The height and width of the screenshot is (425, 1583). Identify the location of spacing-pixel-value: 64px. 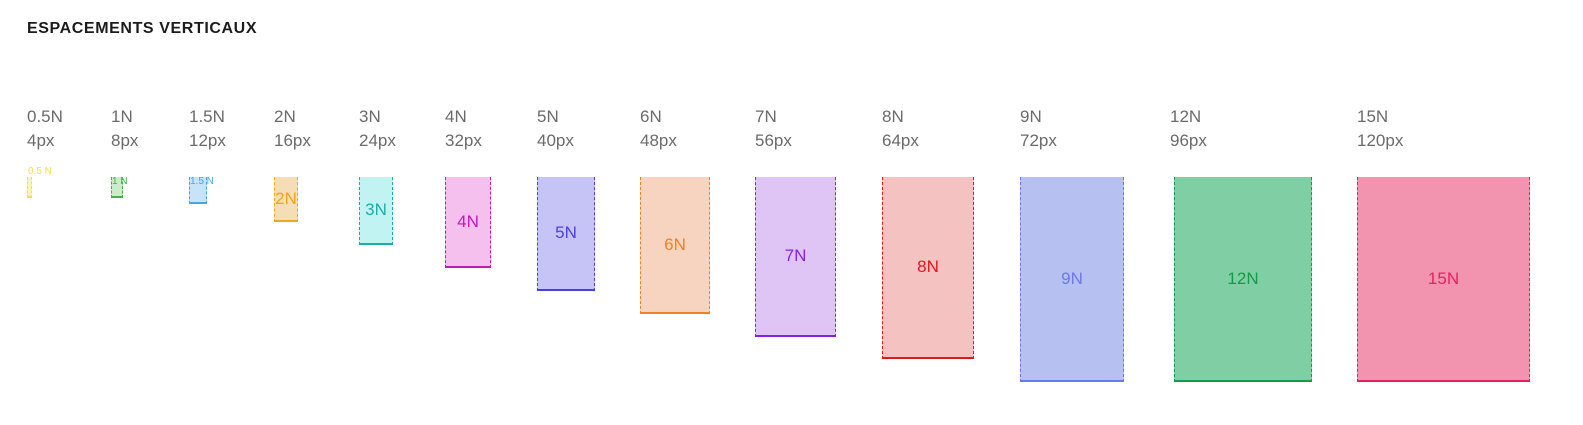
(900, 140).